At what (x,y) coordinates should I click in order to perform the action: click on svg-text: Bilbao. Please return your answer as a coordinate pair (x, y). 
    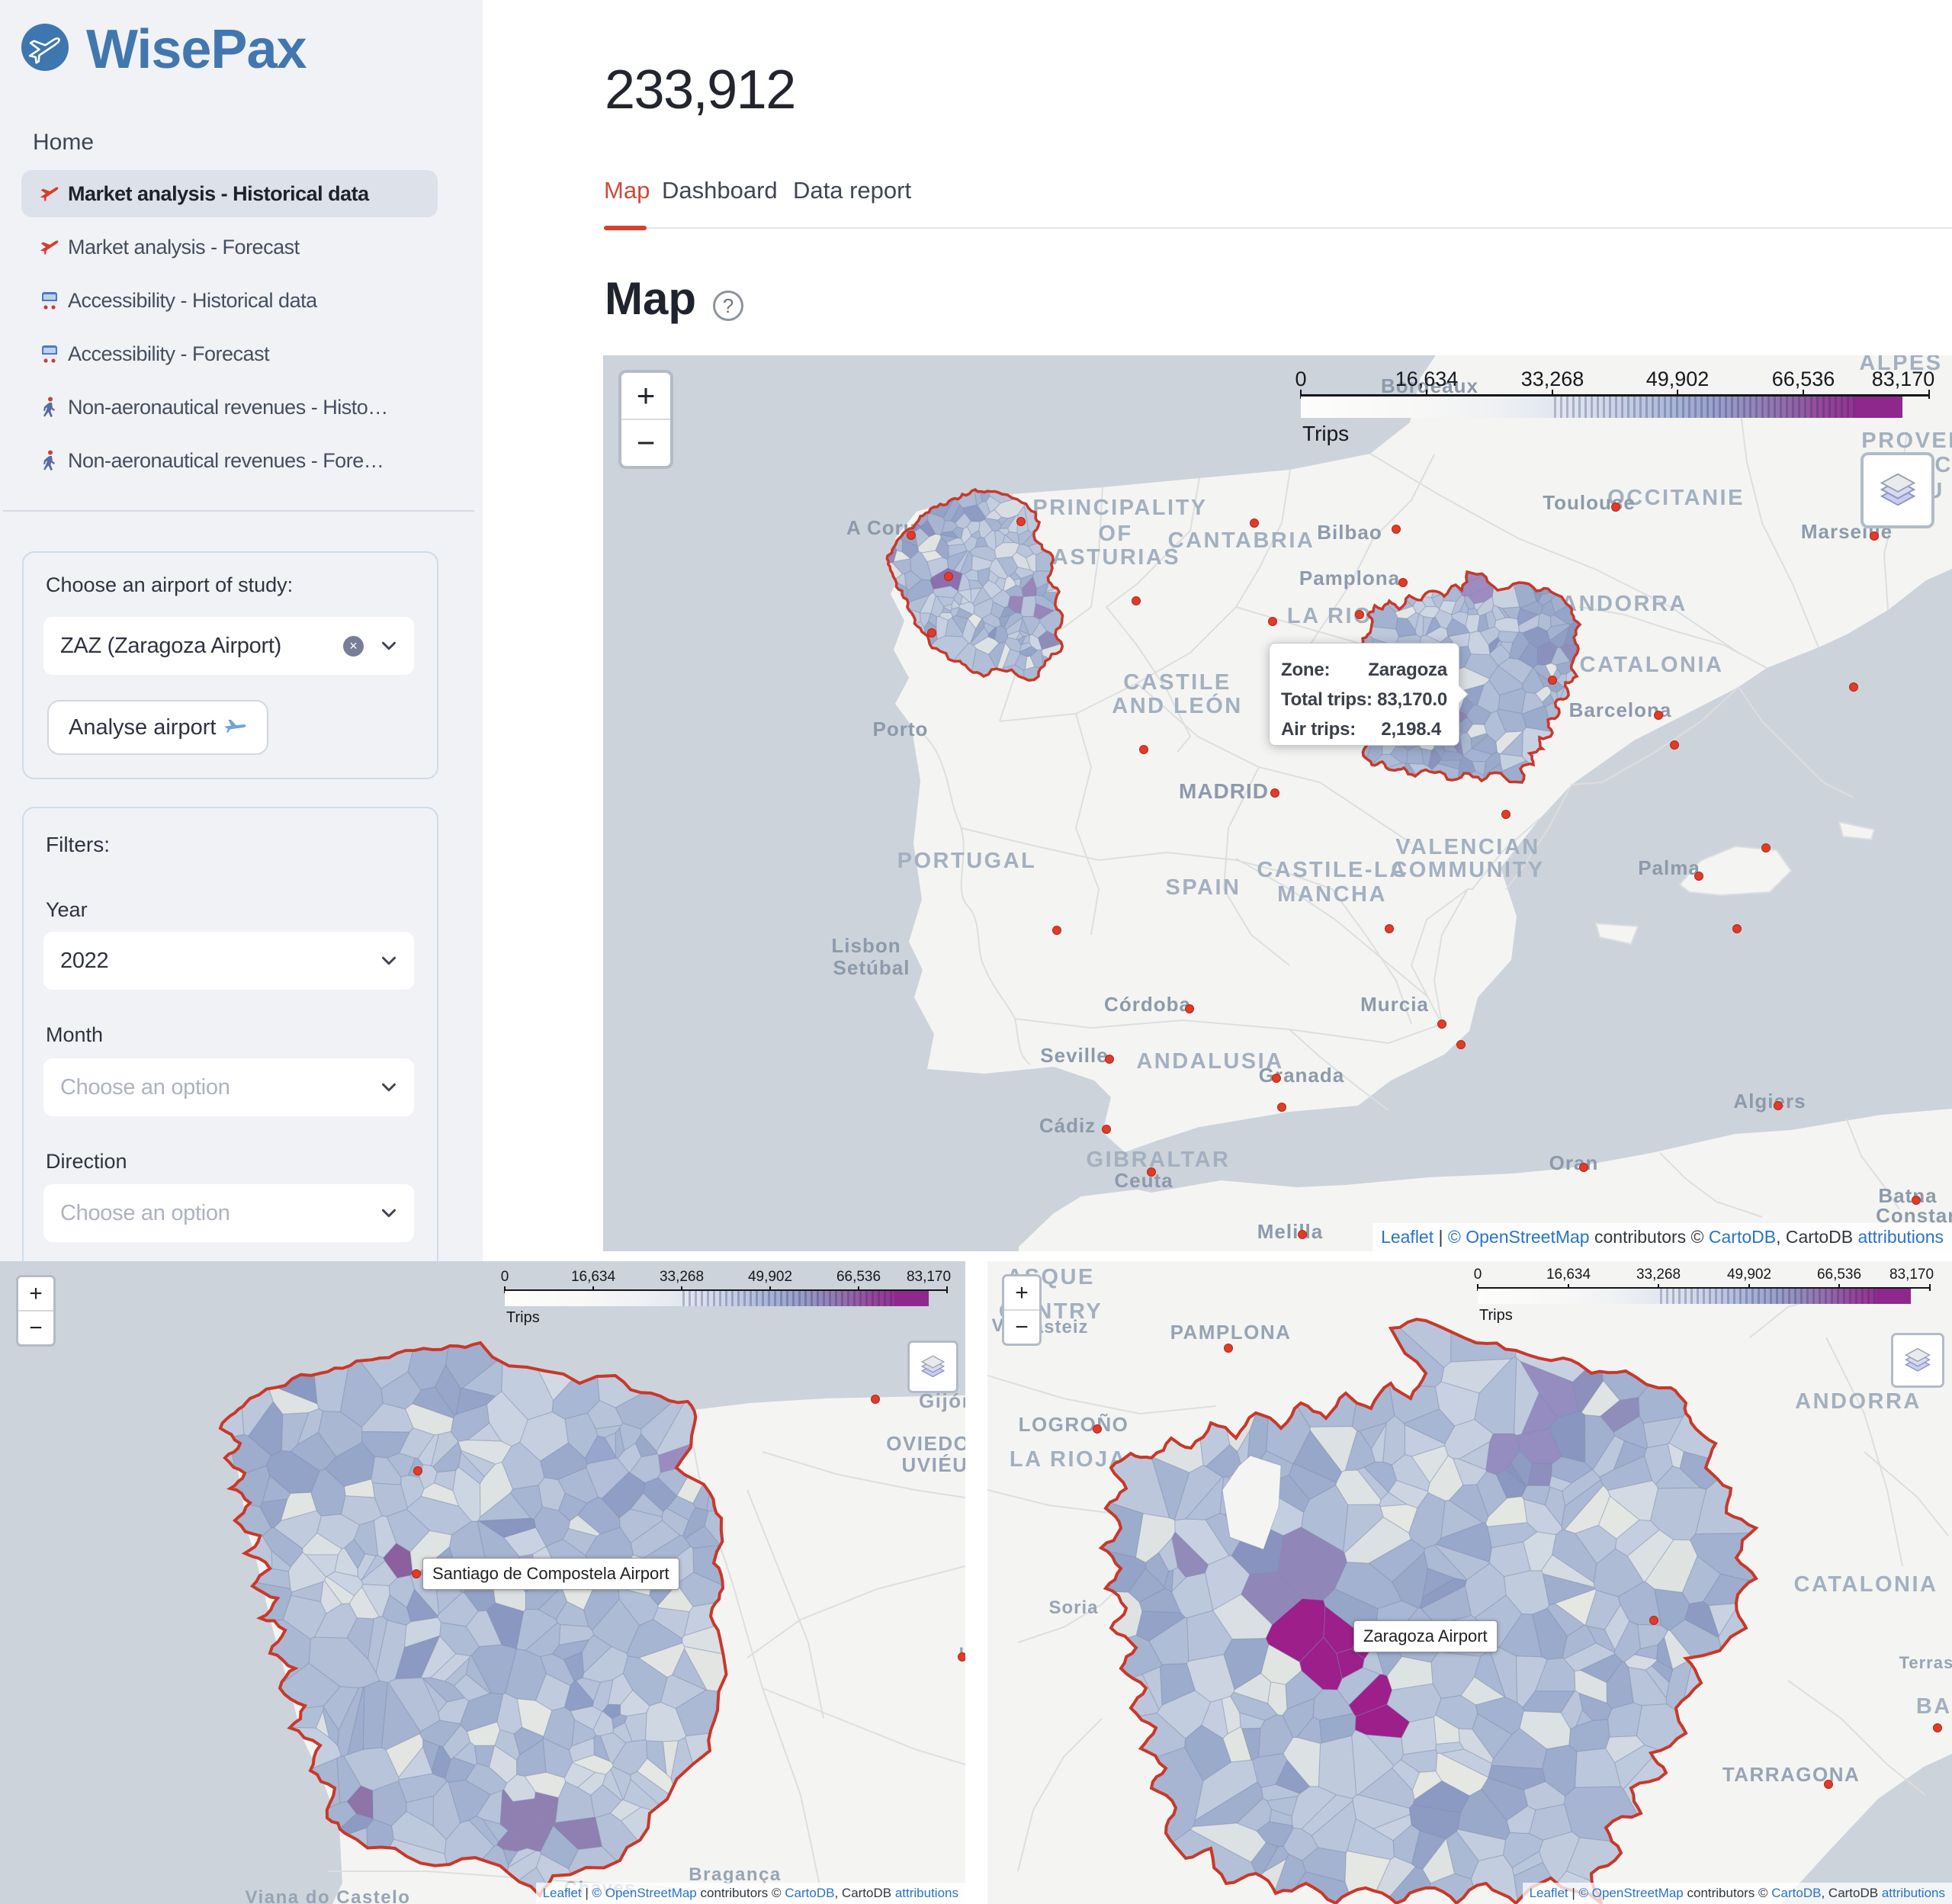
    Looking at the image, I should click on (1349, 532).